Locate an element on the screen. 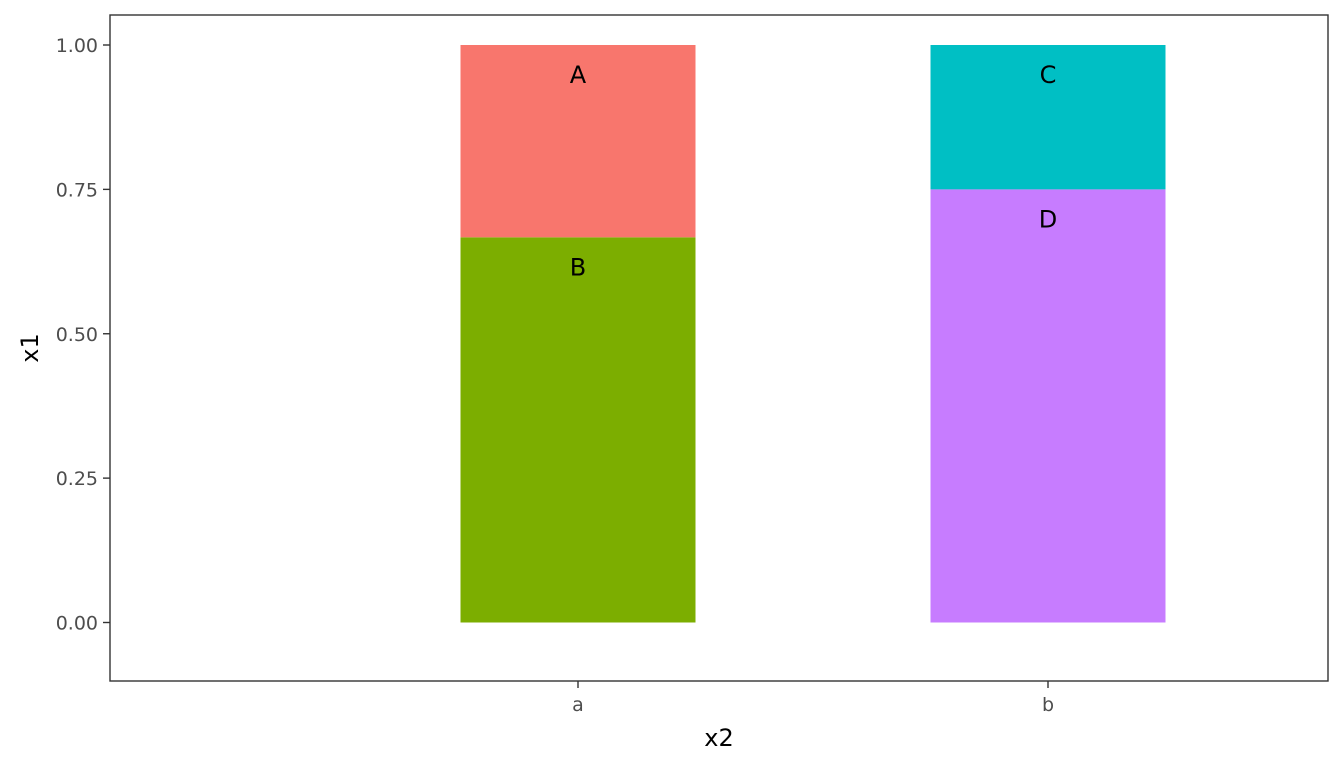 The image size is (1344, 768). y-tick-label: 0.00 is located at coordinates (77, 624).